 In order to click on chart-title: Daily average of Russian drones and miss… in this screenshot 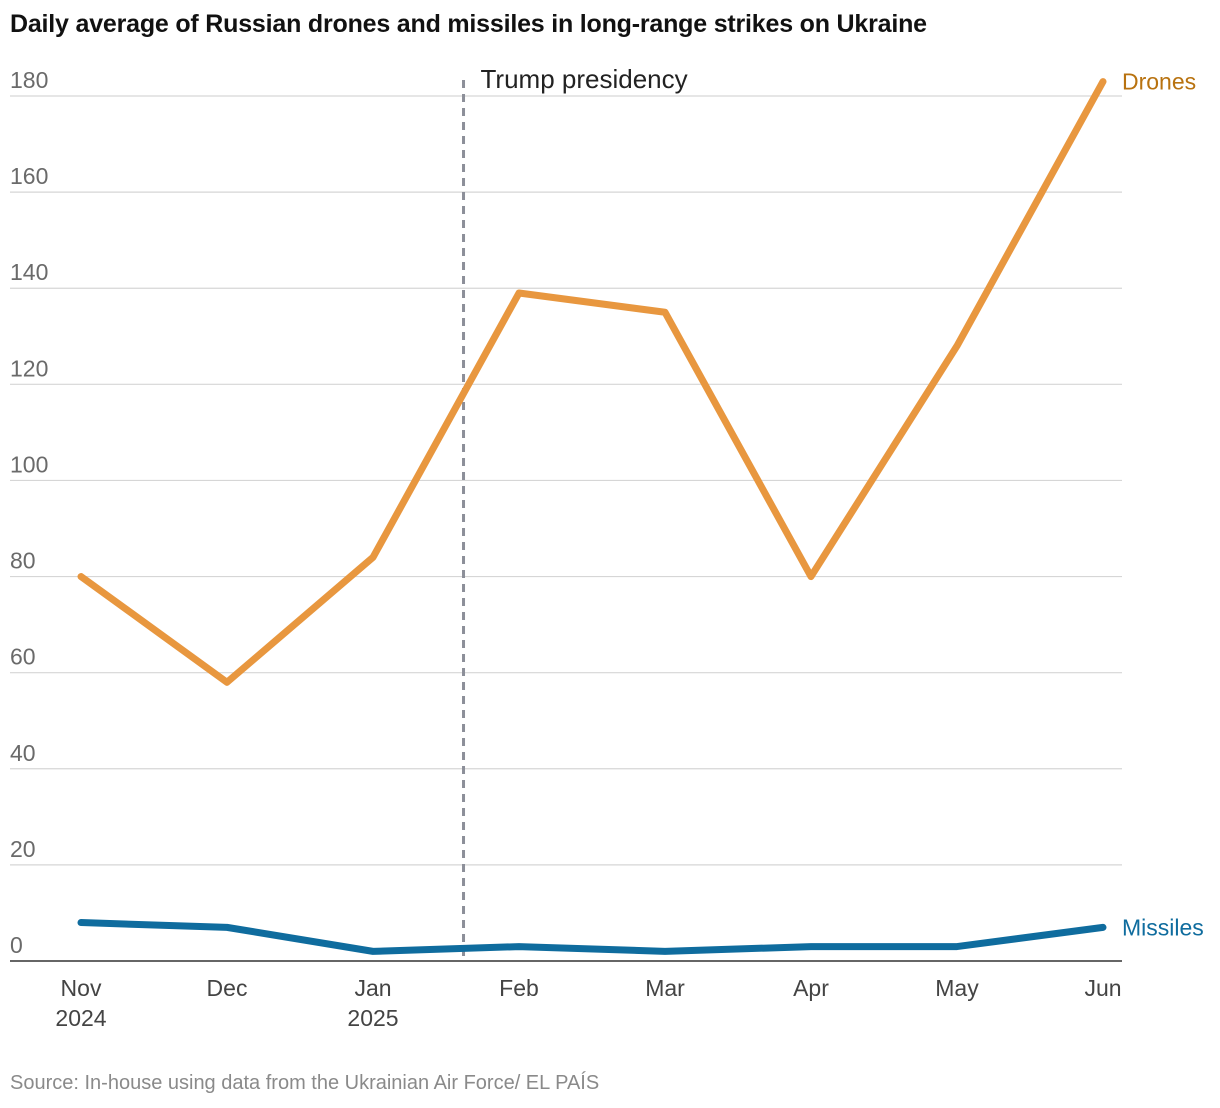, I will do `click(468, 24)`.